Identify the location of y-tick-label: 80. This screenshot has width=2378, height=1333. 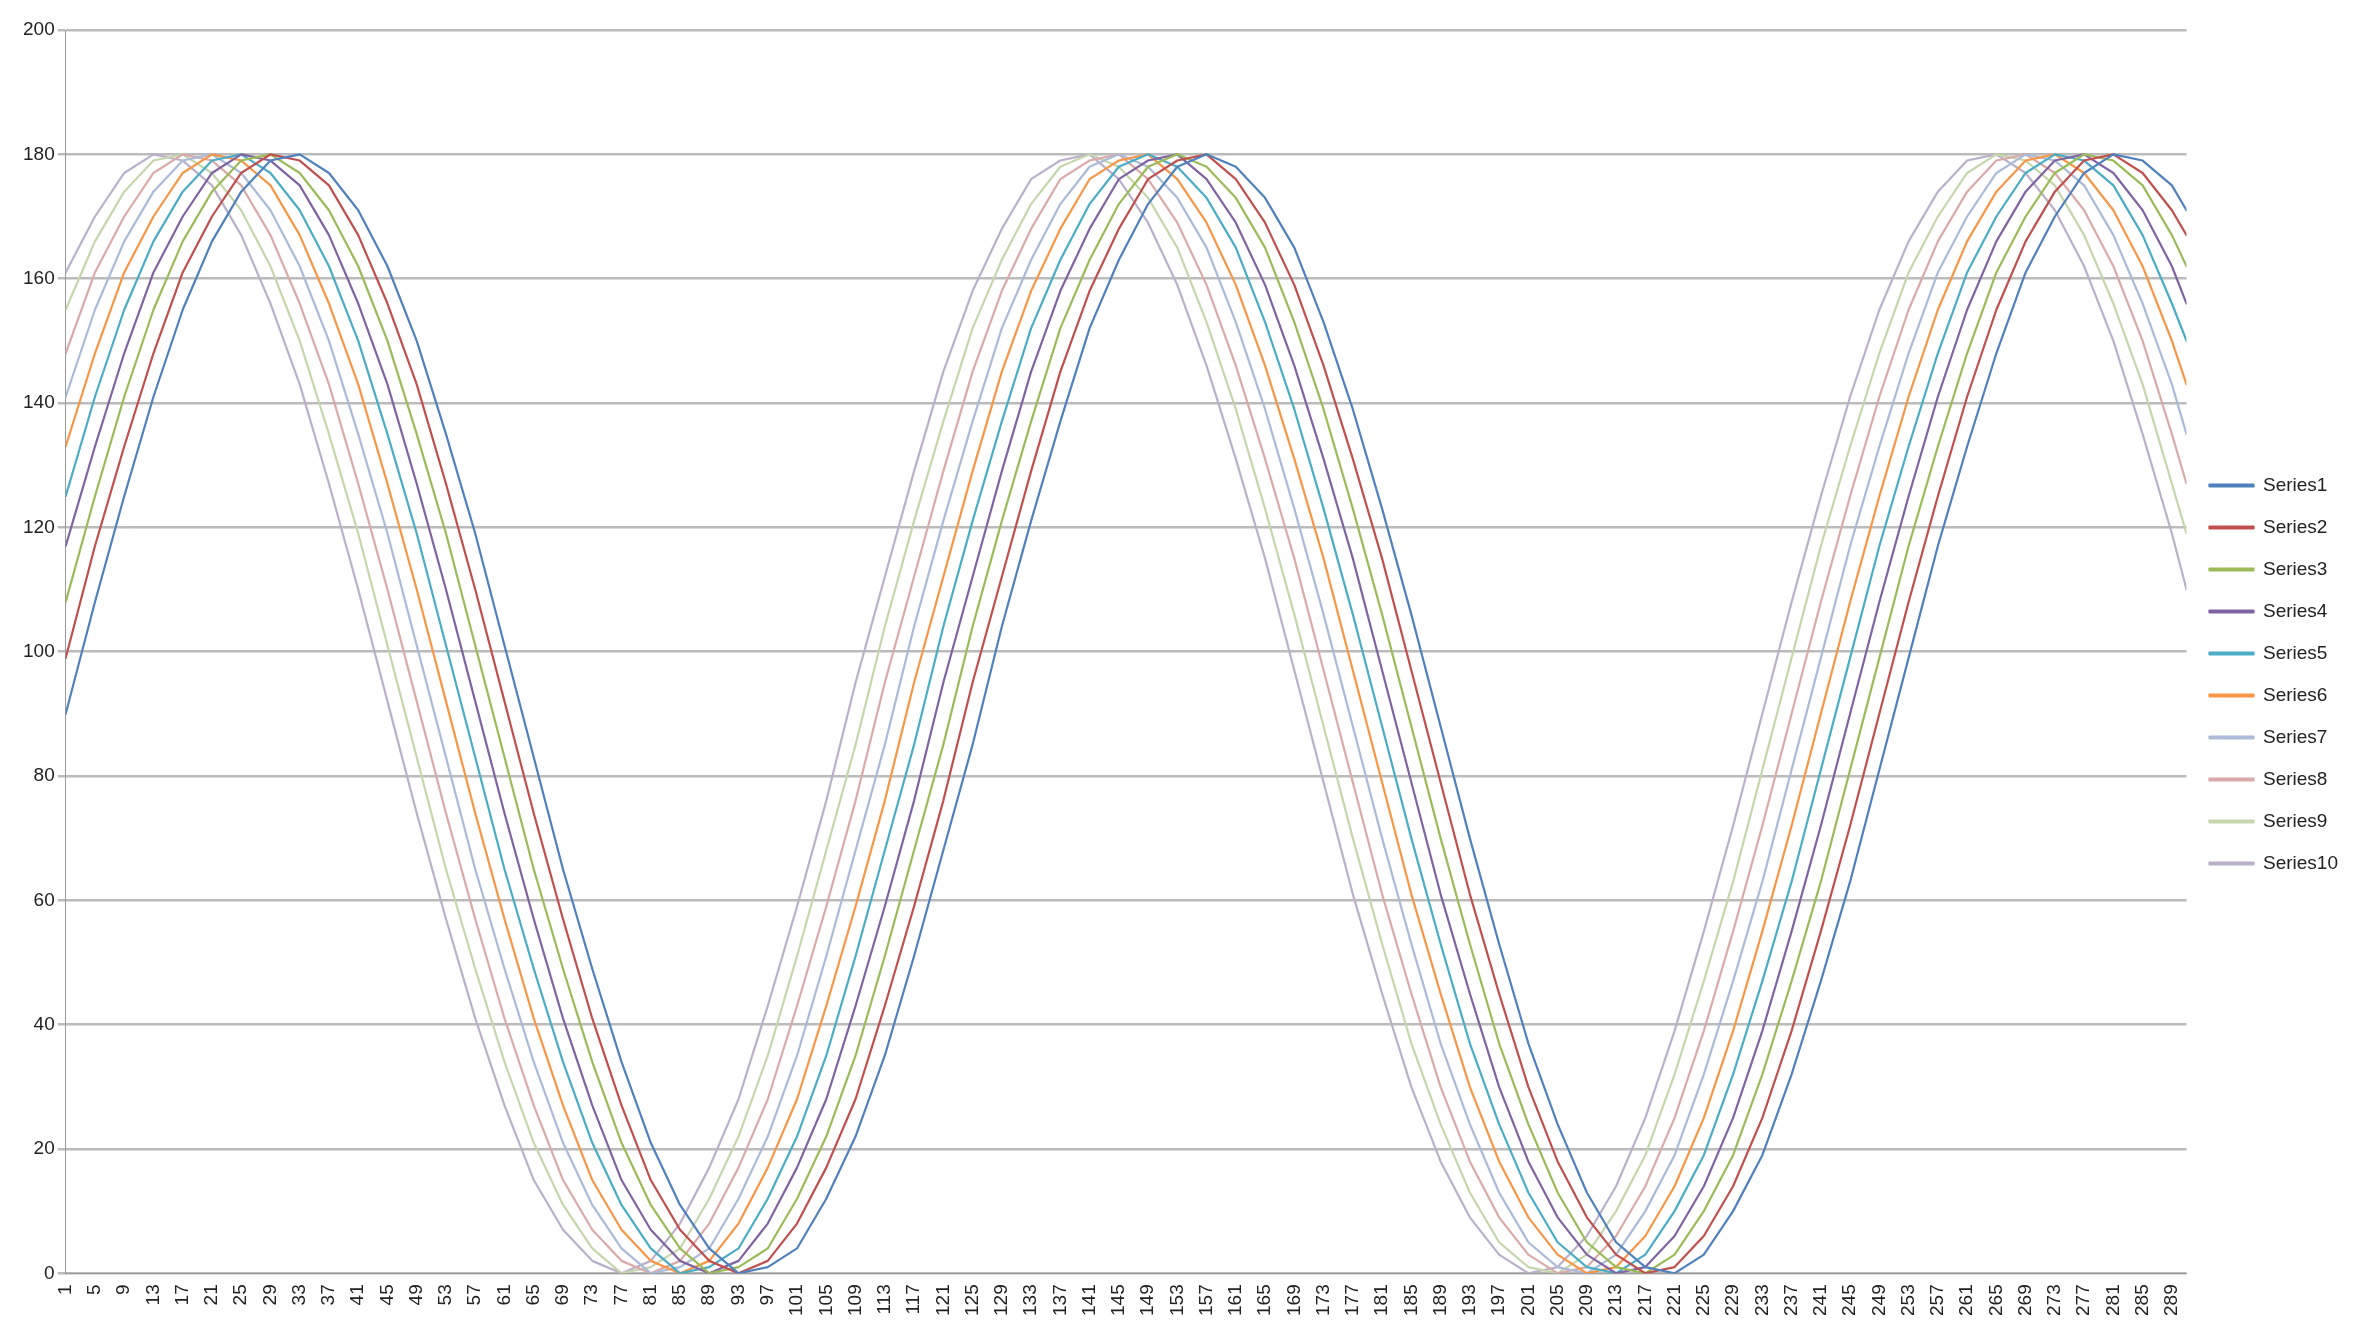
(44, 775).